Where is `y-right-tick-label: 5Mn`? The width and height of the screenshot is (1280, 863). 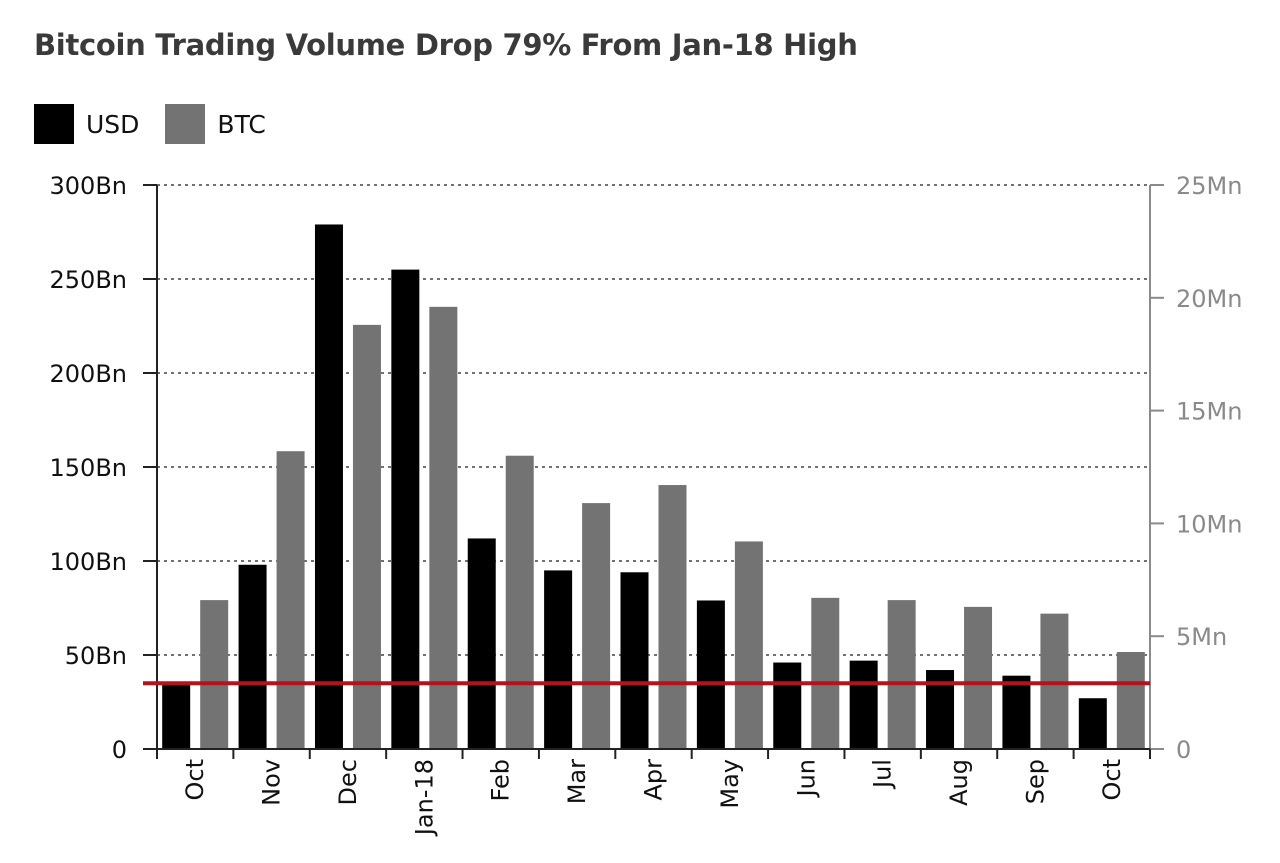
y-right-tick-label: 5Mn is located at coordinates (1201, 637).